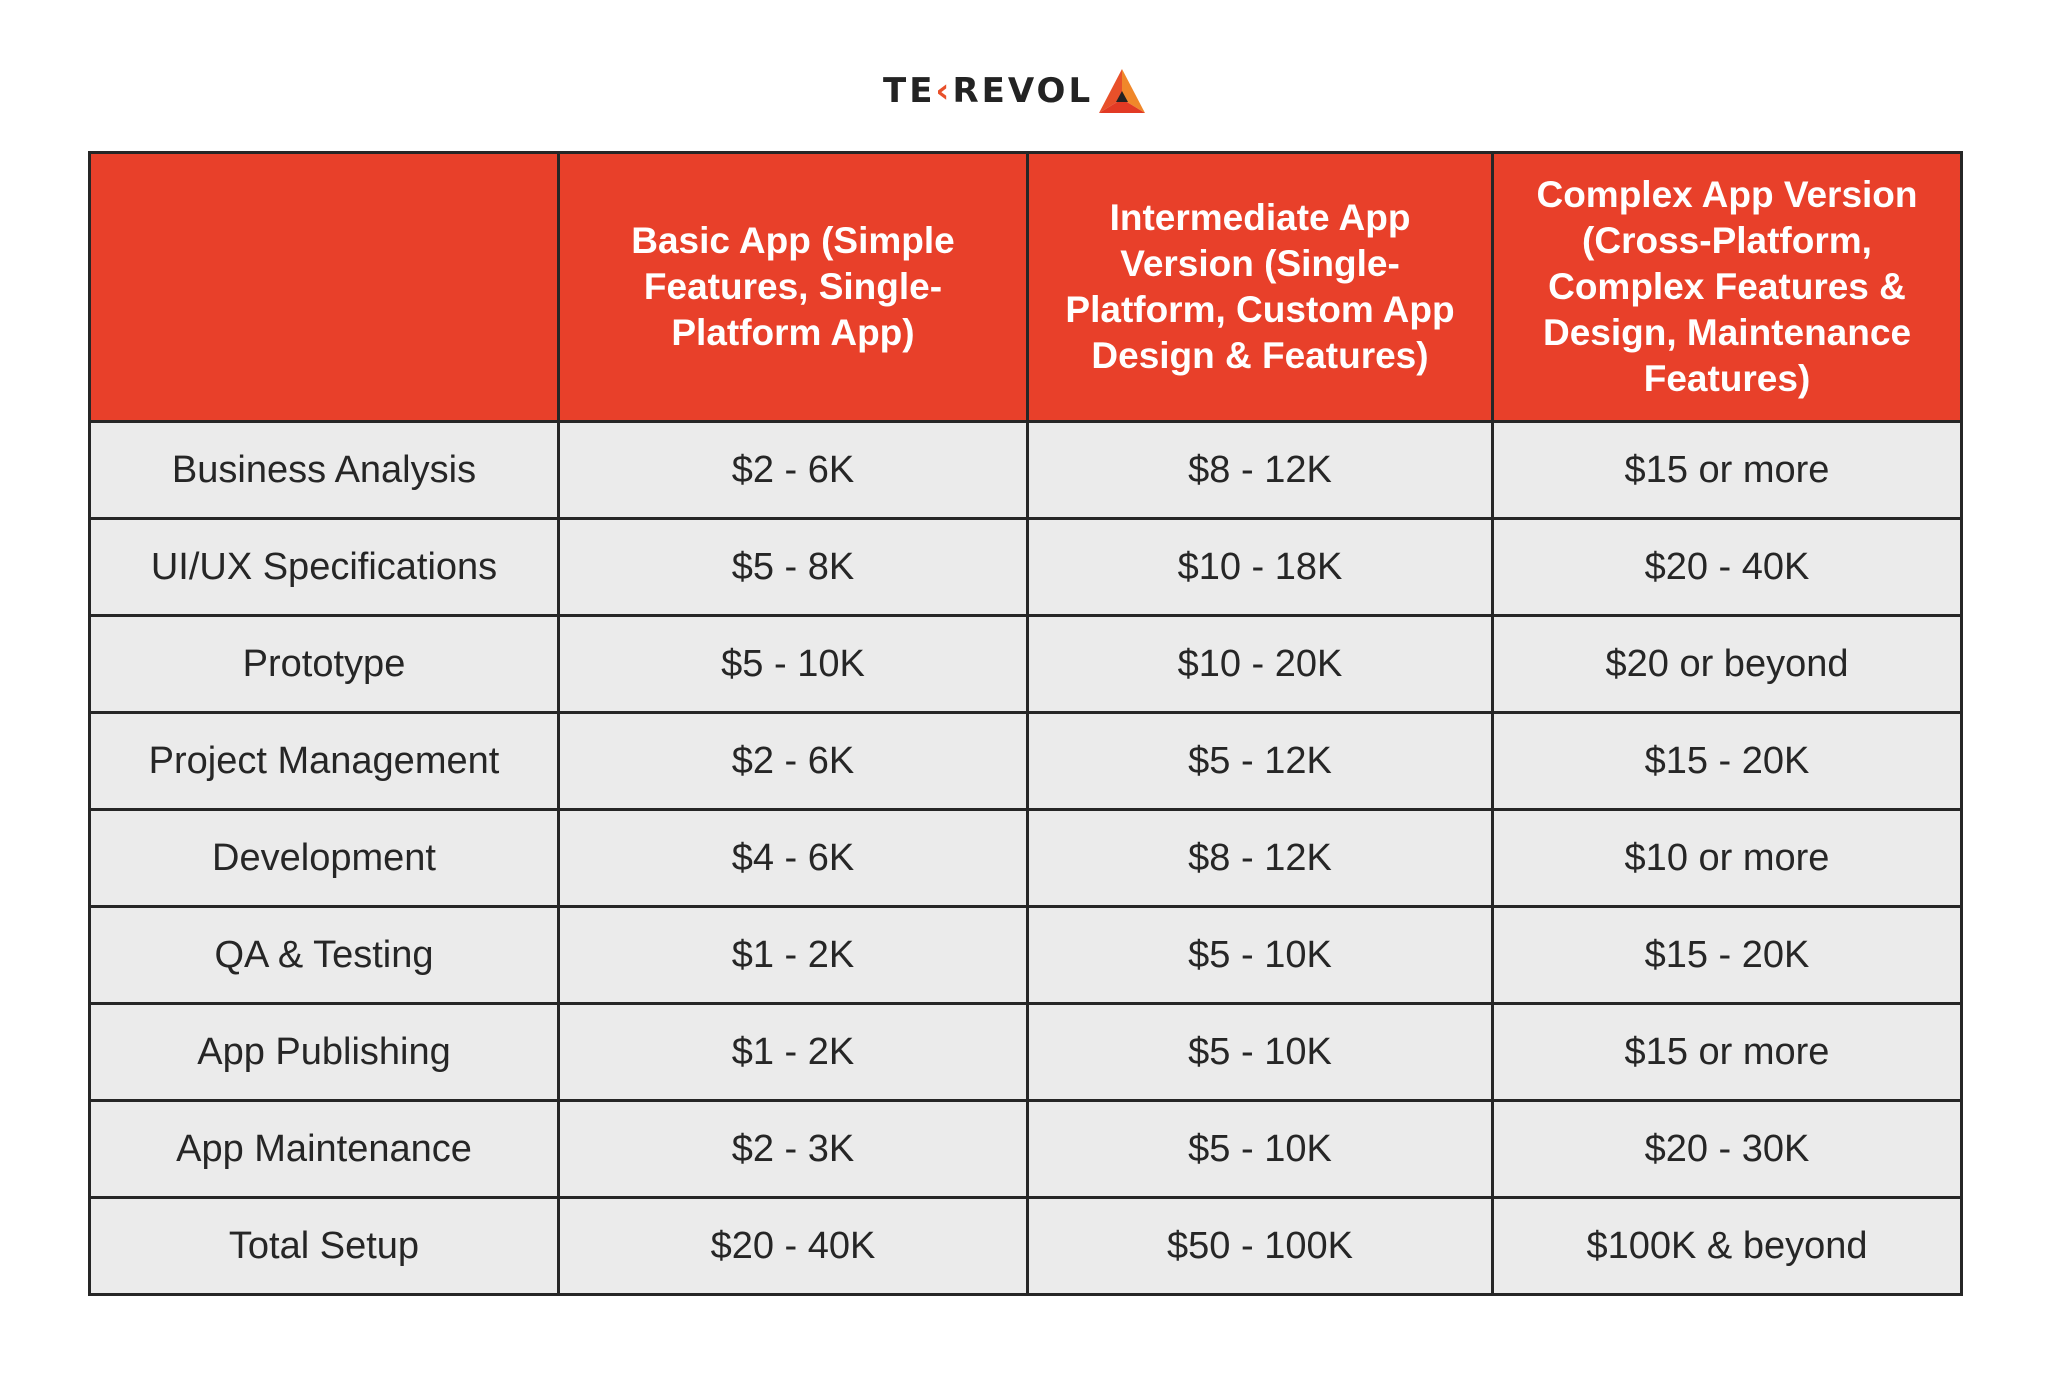 Image resolution: width=2048 pixels, height=1375 pixels. What do you see at coordinates (324, 664) in the screenshot?
I see `phase-cell: Prototype` at bounding box center [324, 664].